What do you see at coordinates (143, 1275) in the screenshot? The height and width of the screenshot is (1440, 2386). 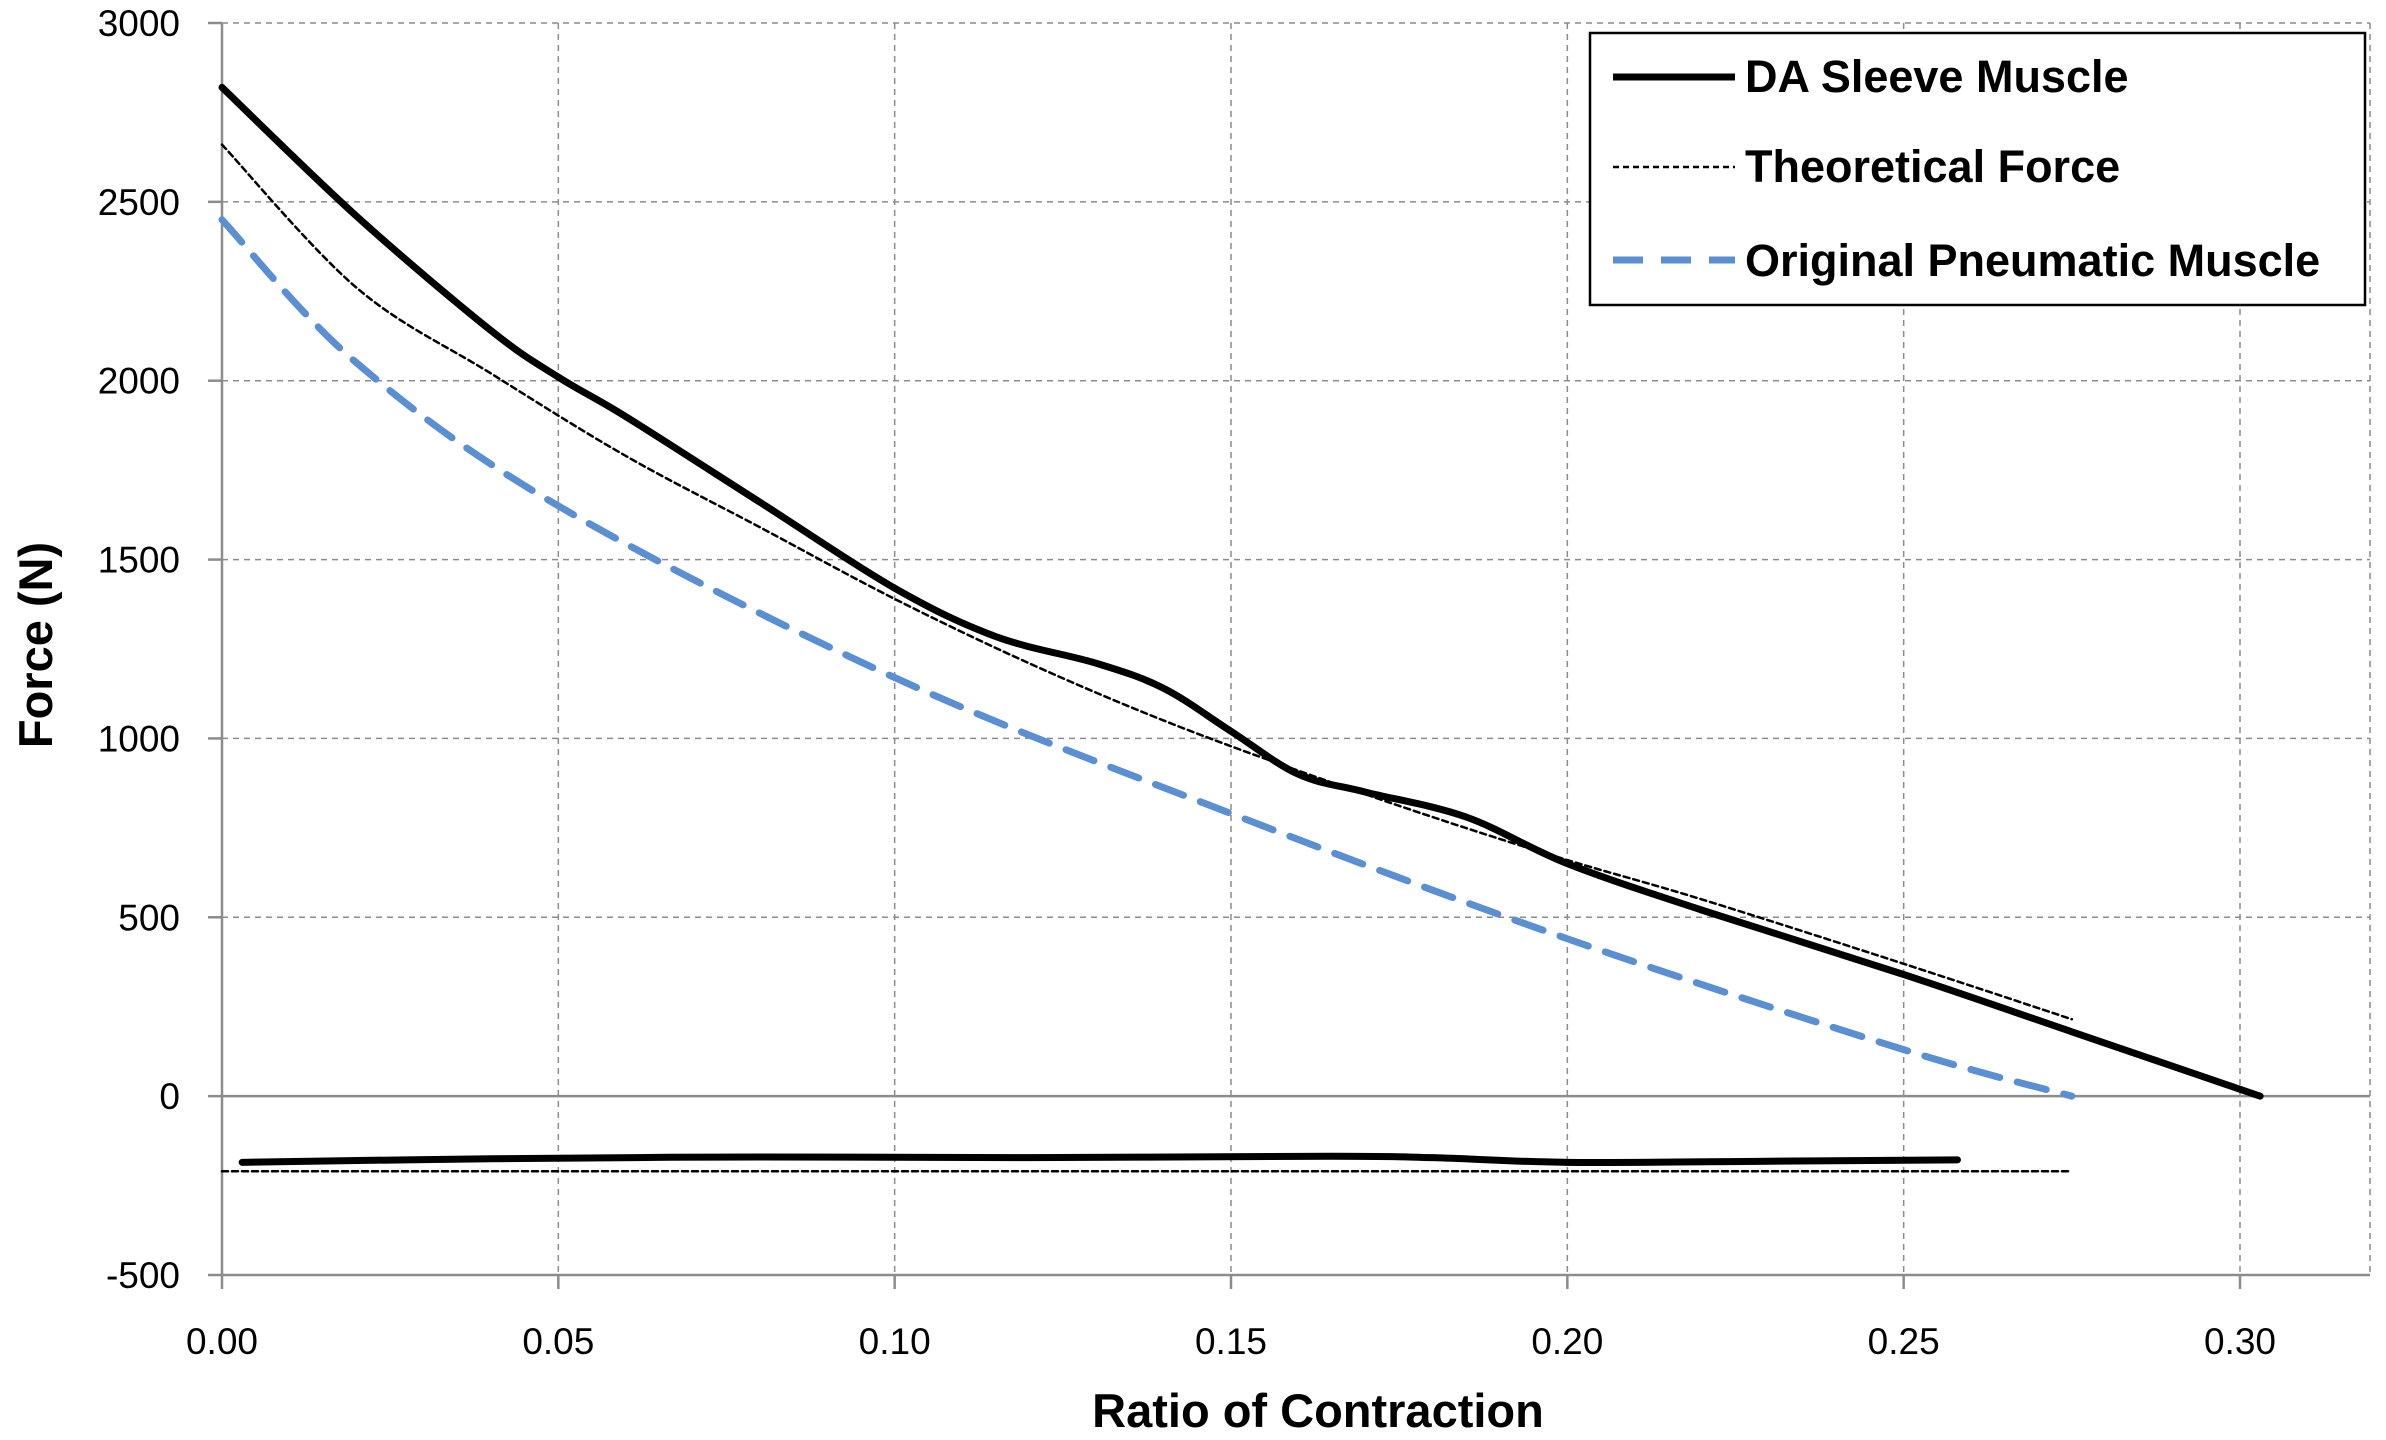 I see `y-tick-label: -500` at bounding box center [143, 1275].